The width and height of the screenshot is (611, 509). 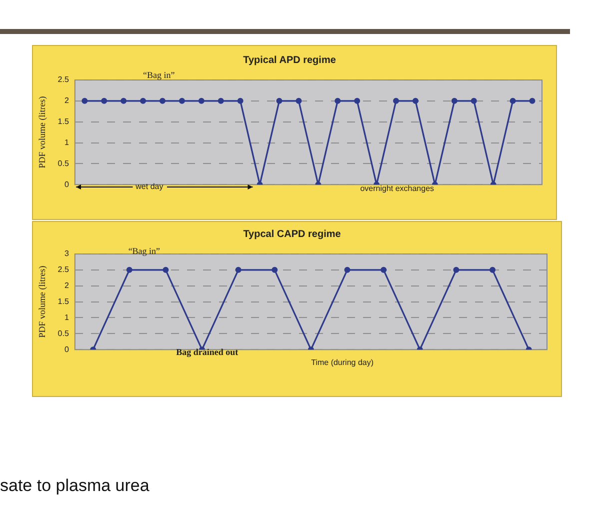 What do you see at coordinates (207, 352) in the screenshot?
I see `annotation: Bag drained out` at bounding box center [207, 352].